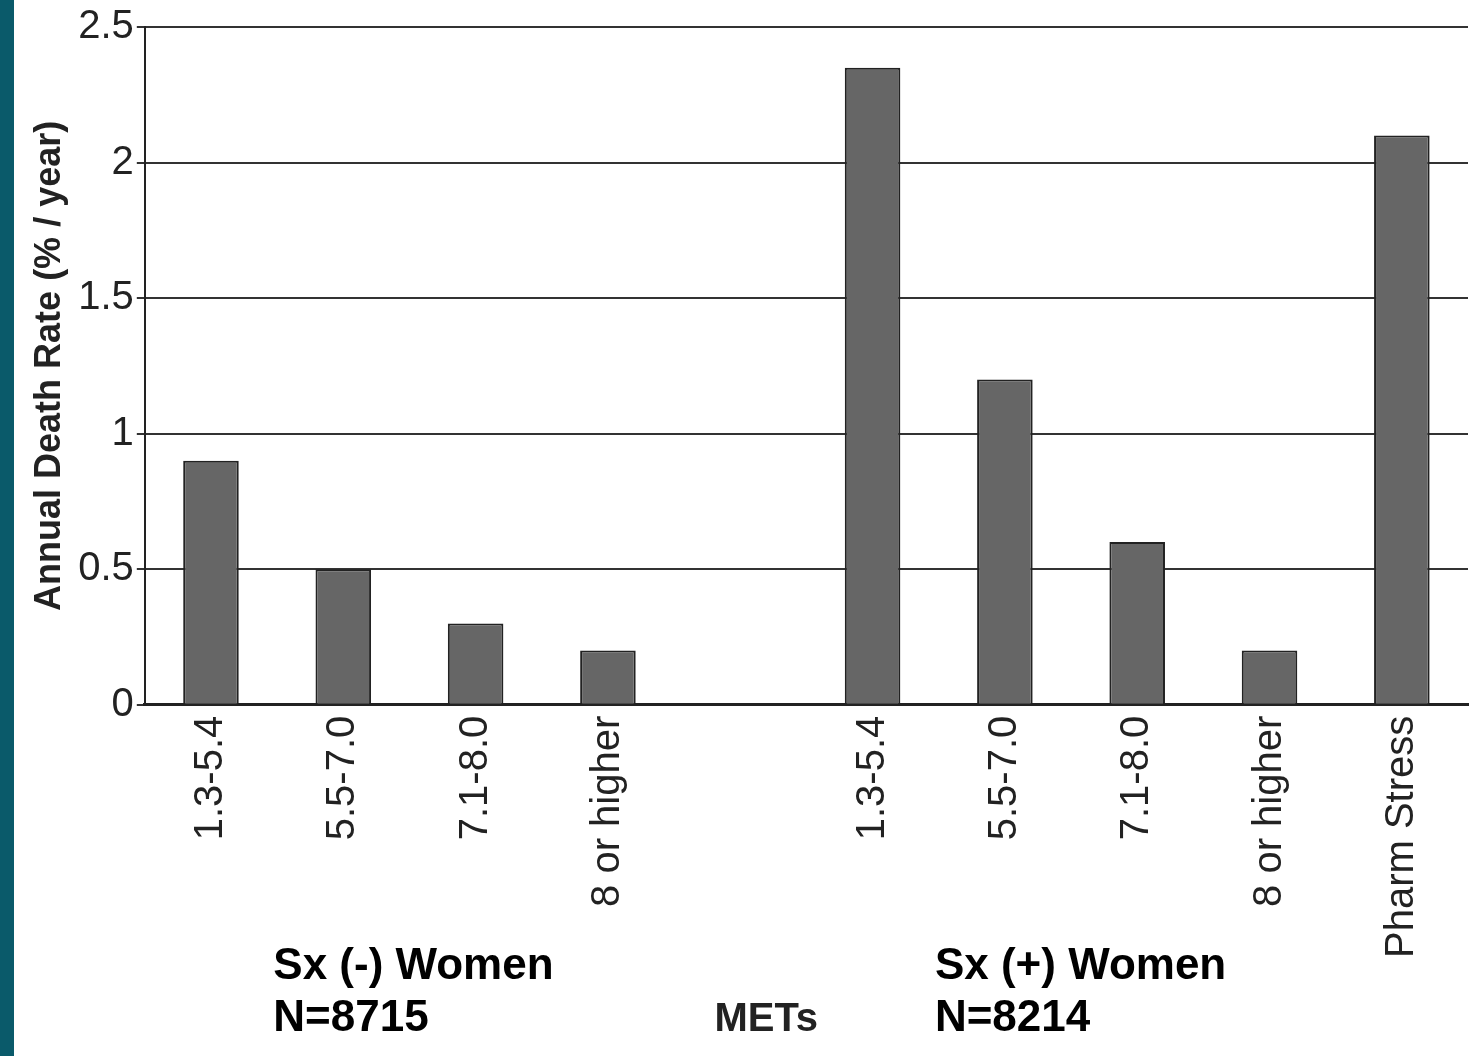 Image resolution: width=1474 pixels, height=1056 pixels. I want to click on x-tick-label: Pharm Stress, so click(1398, 837).